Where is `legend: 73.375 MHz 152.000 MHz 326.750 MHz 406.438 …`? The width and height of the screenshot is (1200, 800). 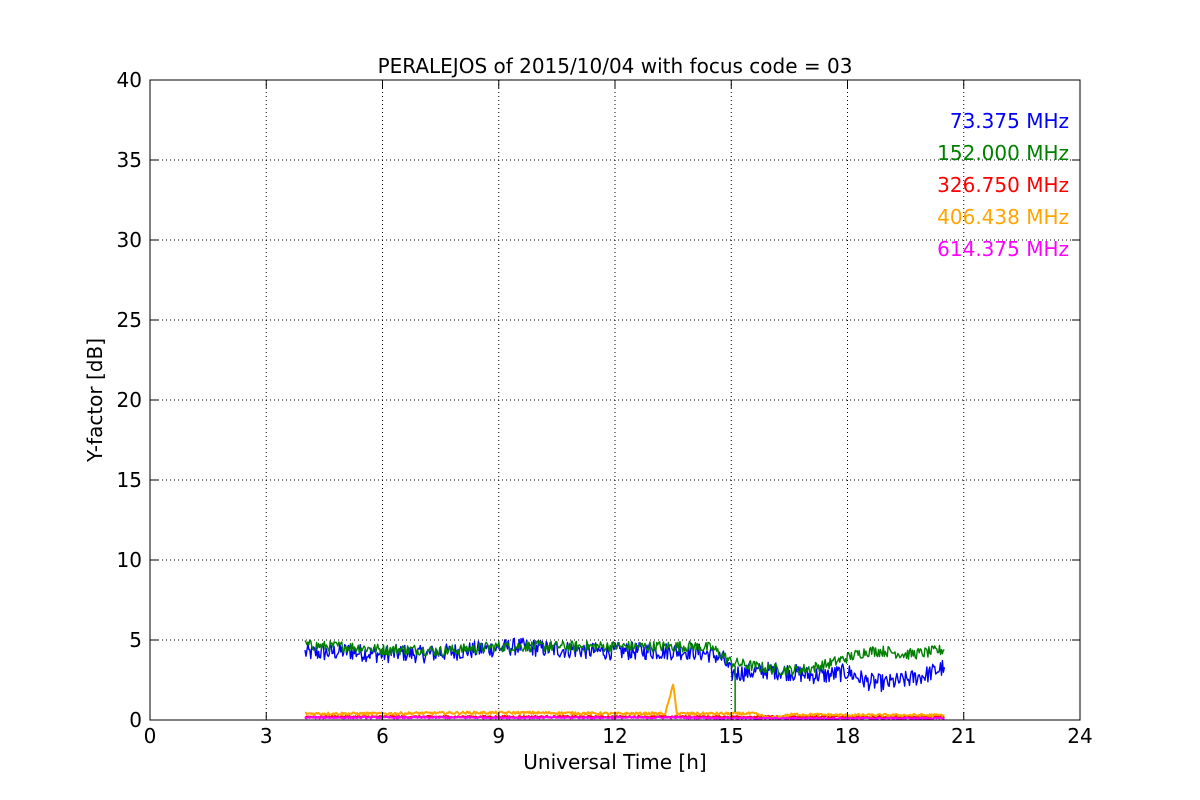 legend: 73.375 MHz 152.000 MHz 326.750 MHz 406.438 … is located at coordinates (1003, 185).